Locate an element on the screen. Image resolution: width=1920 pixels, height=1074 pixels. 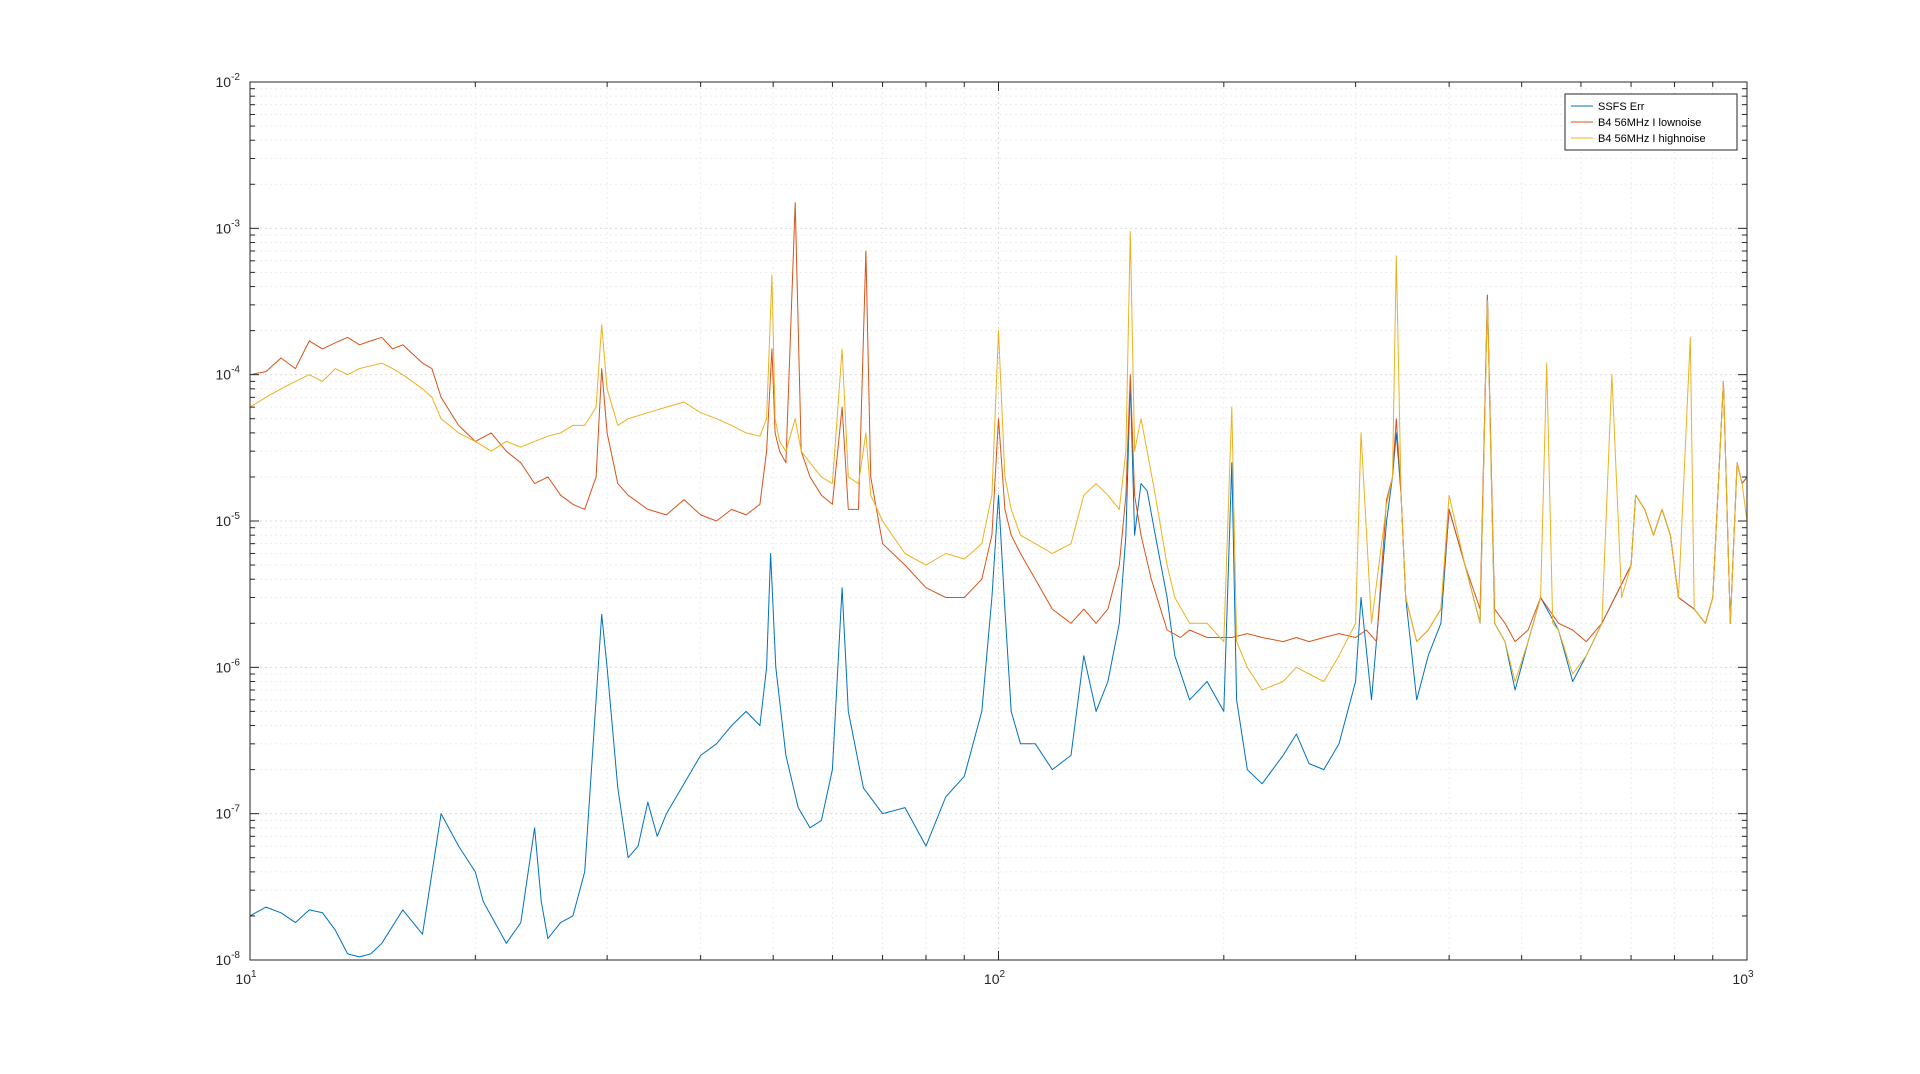
y-tick-labels: 10-810-710-610-510-410-310-2 is located at coordinates (228, 520).